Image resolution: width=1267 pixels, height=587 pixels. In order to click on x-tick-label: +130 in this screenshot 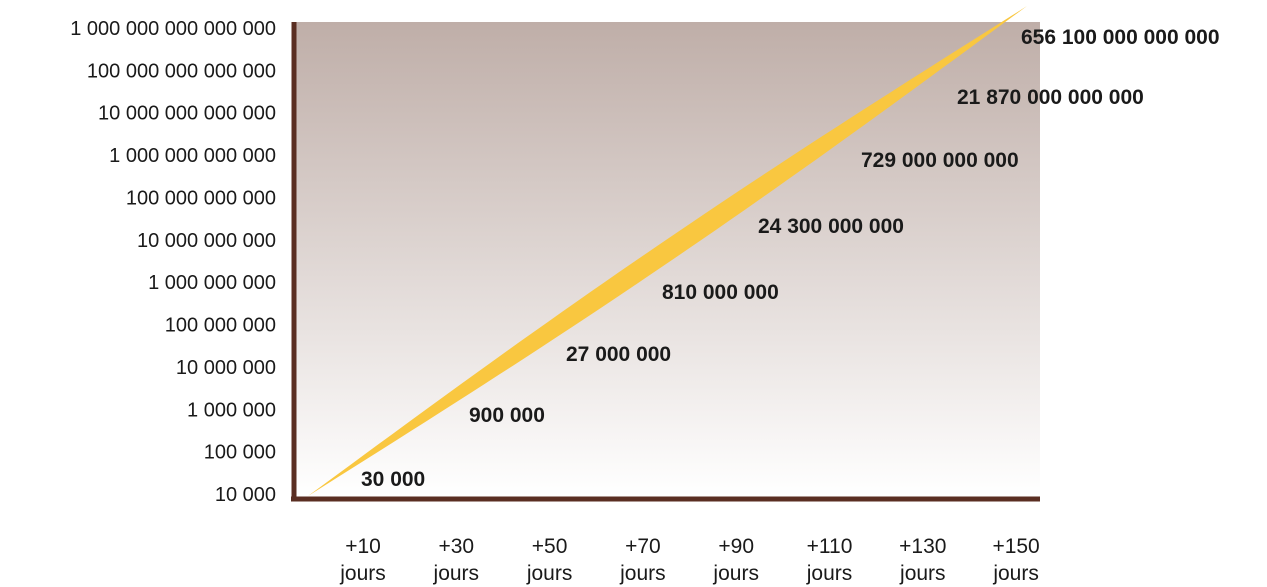, I will do `click(922, 546)`.